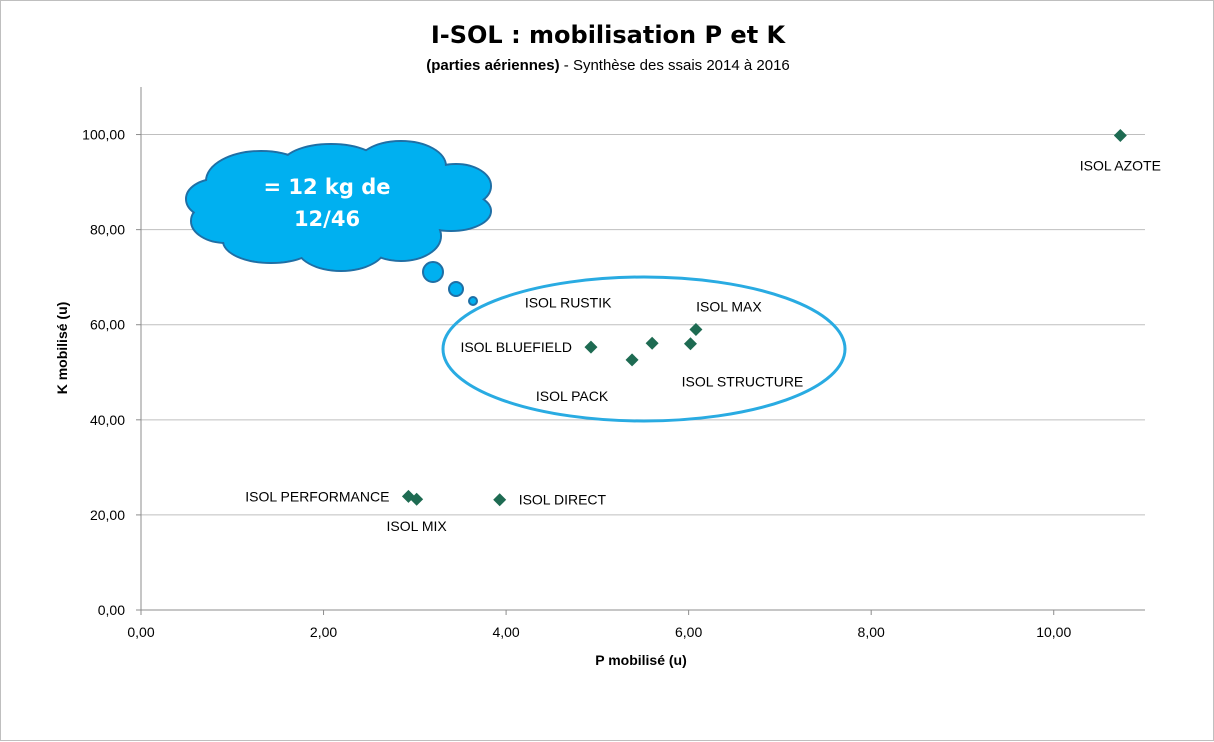  I want to click on point-isol-azote, so click(1120, 135).